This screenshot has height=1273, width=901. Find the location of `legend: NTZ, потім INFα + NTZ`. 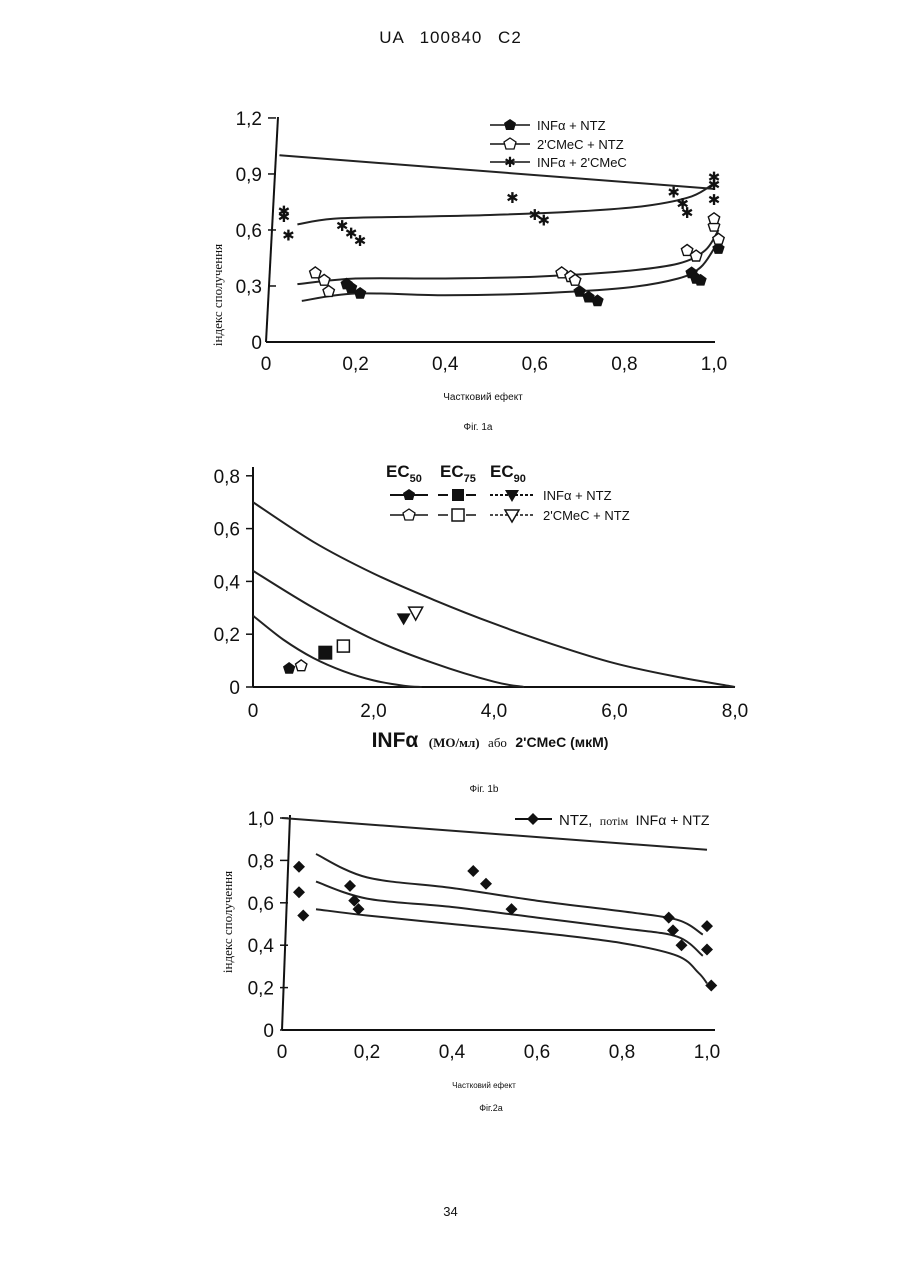

legend: NTZ, потім INFα + NTZ is located at coordinates (612, 820).